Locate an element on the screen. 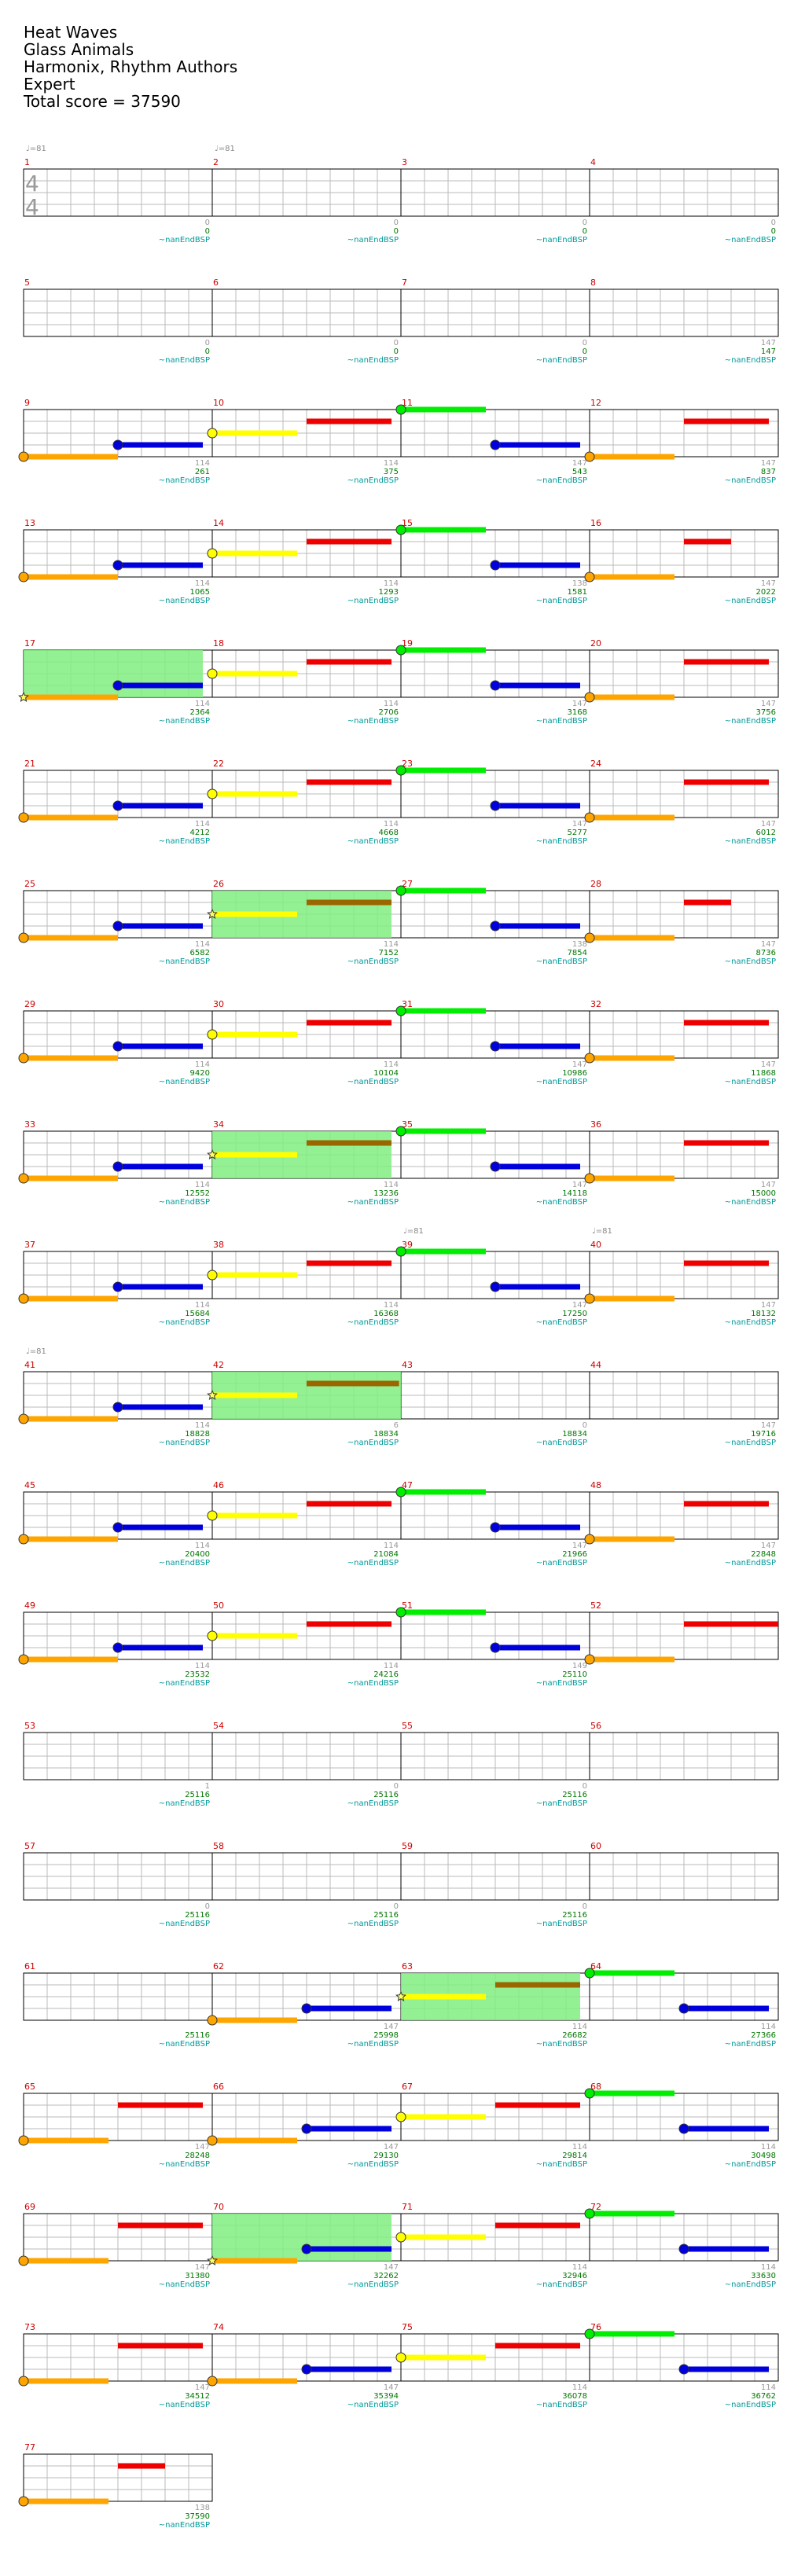  measure-number: 19 is located at coordinates (407, 643).